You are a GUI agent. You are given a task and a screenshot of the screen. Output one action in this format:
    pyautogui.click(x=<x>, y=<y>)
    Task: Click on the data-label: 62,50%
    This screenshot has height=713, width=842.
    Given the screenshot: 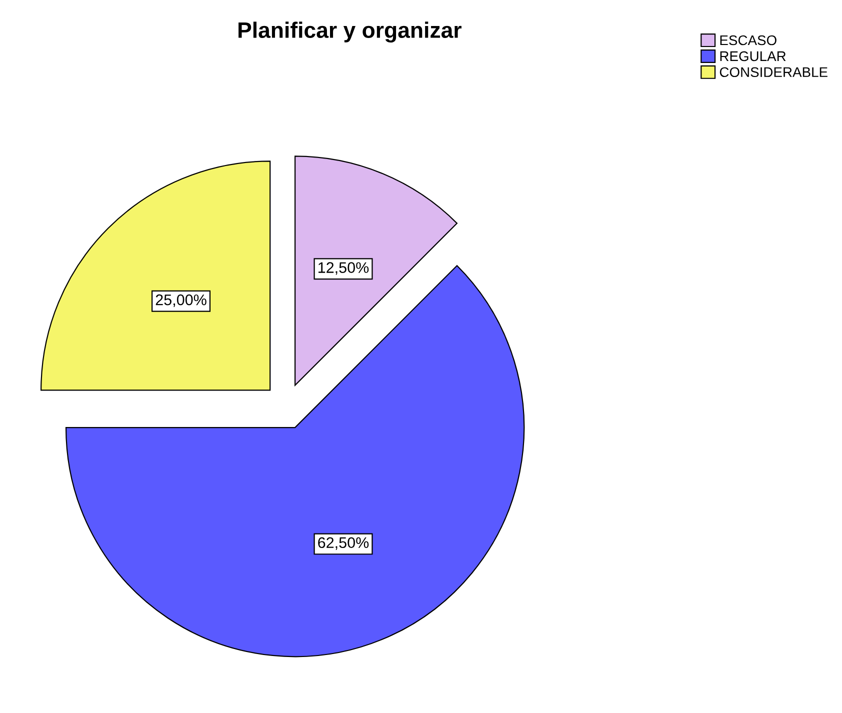 What is the action you would take?
    pyautogui.click(x=343, y=543)
    